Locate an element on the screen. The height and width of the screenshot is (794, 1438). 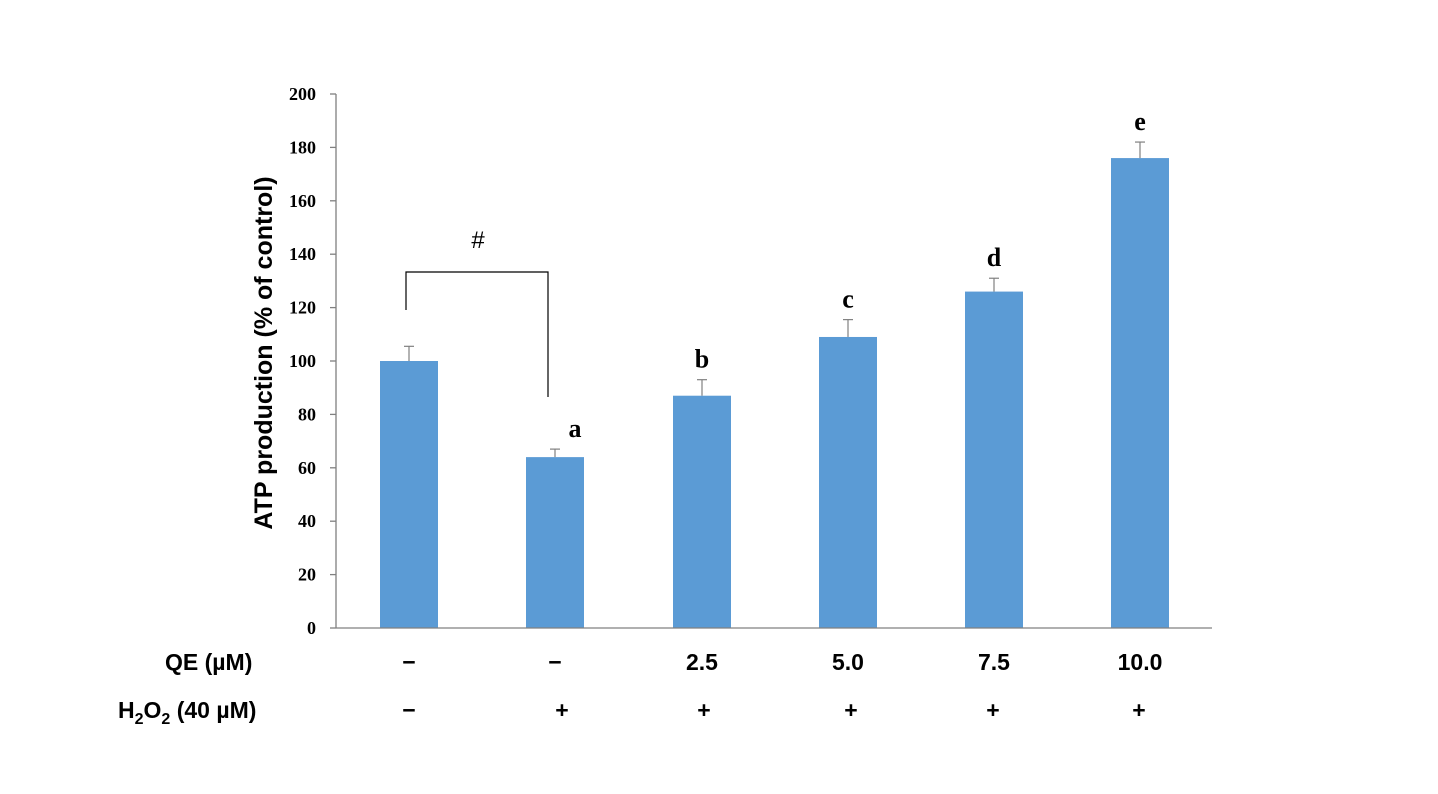
y-tick-label: 60 is located at coordinates (307, 468).